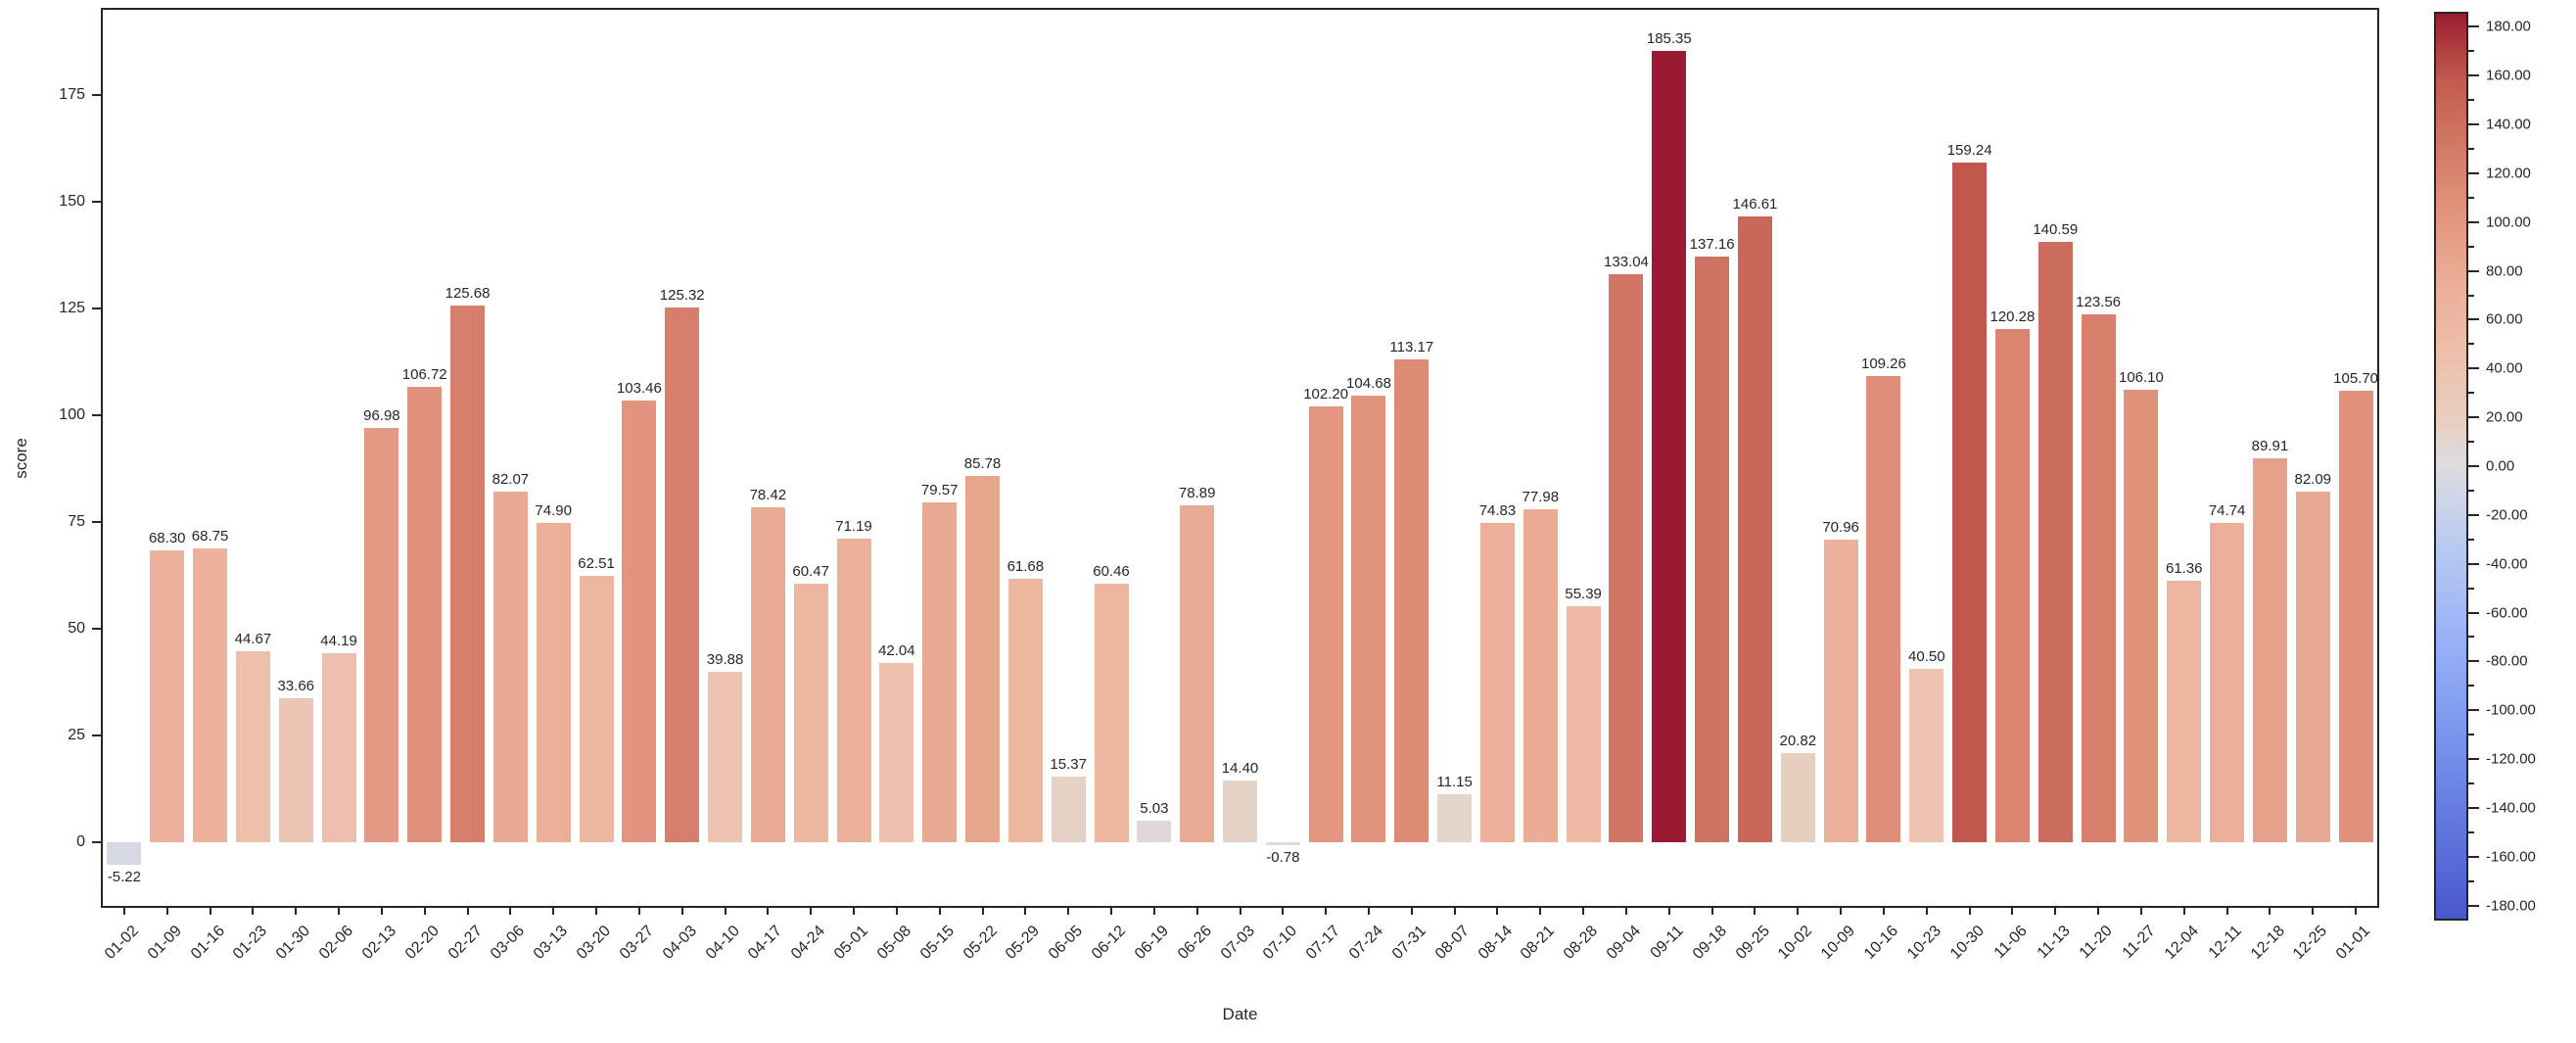 The image size is (2576, 1043). I want to click on x-tick-label: 01-01, so click(2353, 943).